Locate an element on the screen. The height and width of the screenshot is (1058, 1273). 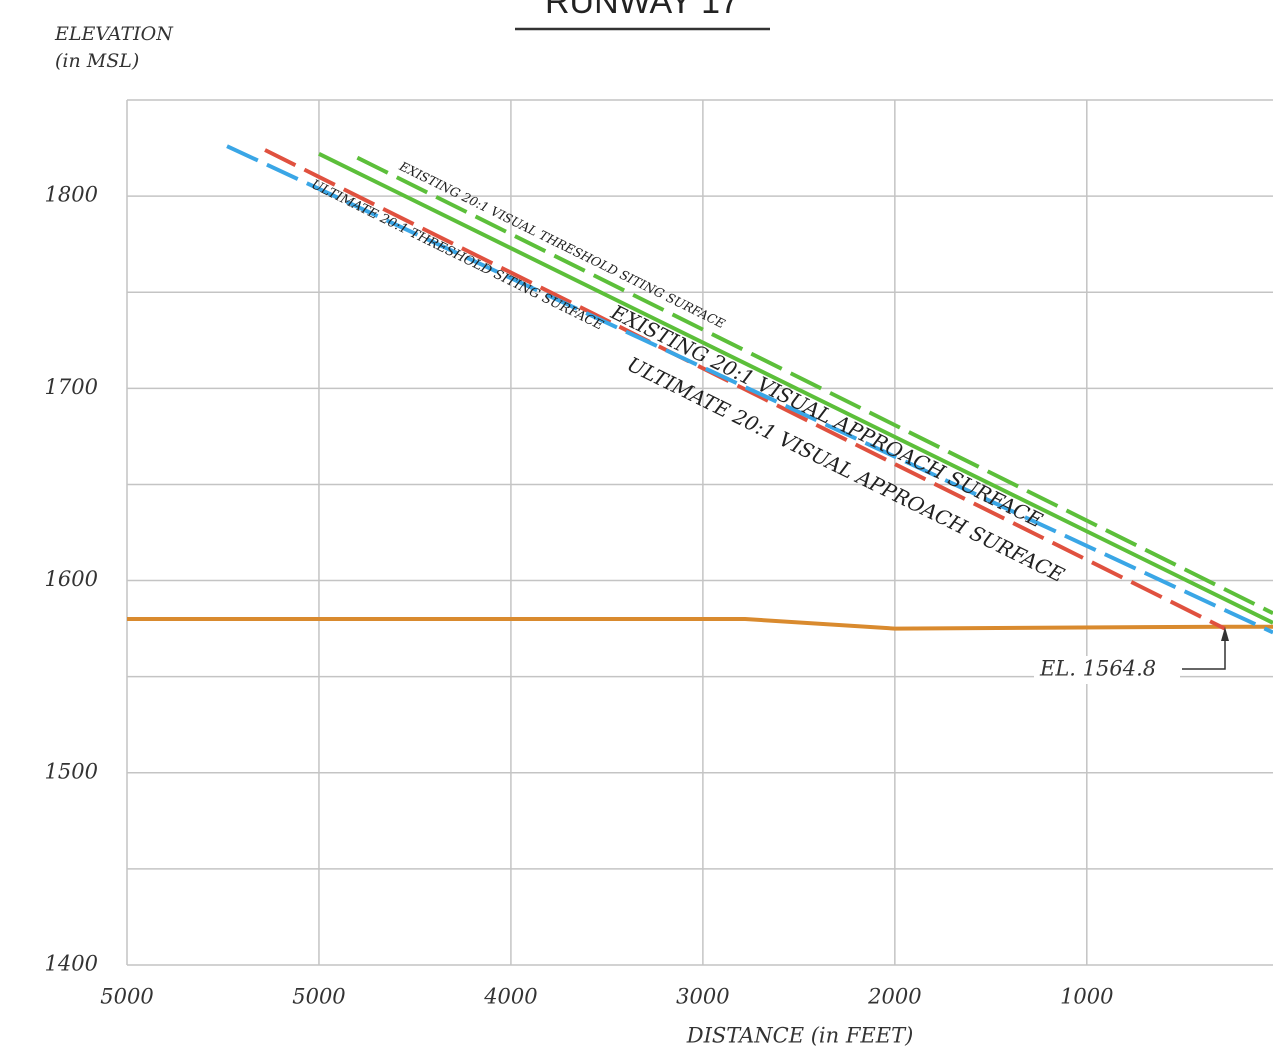
chart-title: RUNWAY 17 is located at coordinates (642, 10).